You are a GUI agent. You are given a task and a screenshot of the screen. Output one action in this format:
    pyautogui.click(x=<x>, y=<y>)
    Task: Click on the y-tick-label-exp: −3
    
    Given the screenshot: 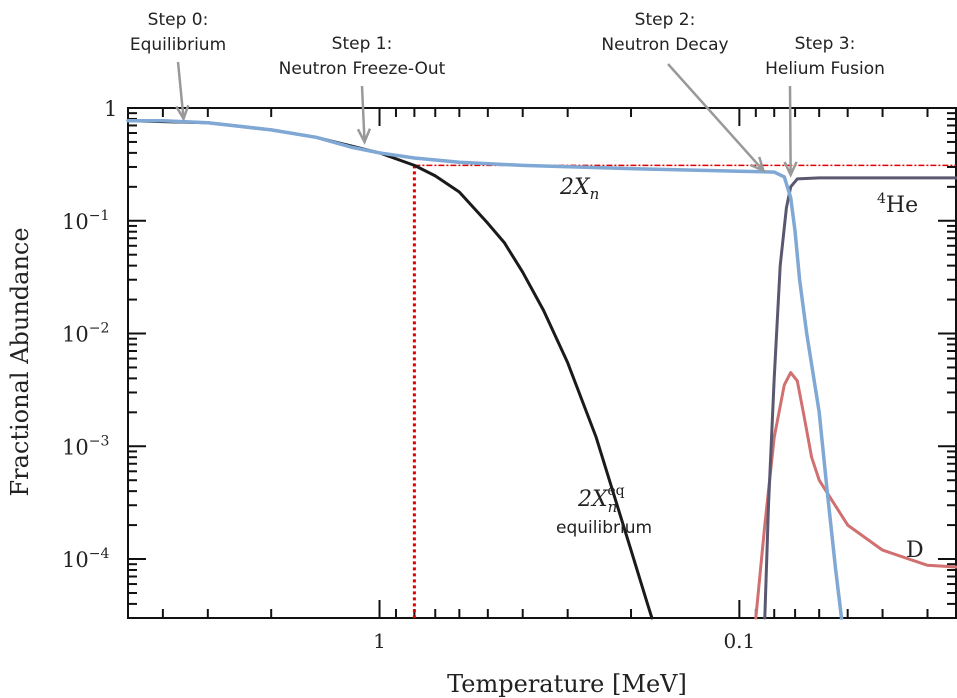 What is the action you would take?
    pyautogui.click(x=99, y=441)
    